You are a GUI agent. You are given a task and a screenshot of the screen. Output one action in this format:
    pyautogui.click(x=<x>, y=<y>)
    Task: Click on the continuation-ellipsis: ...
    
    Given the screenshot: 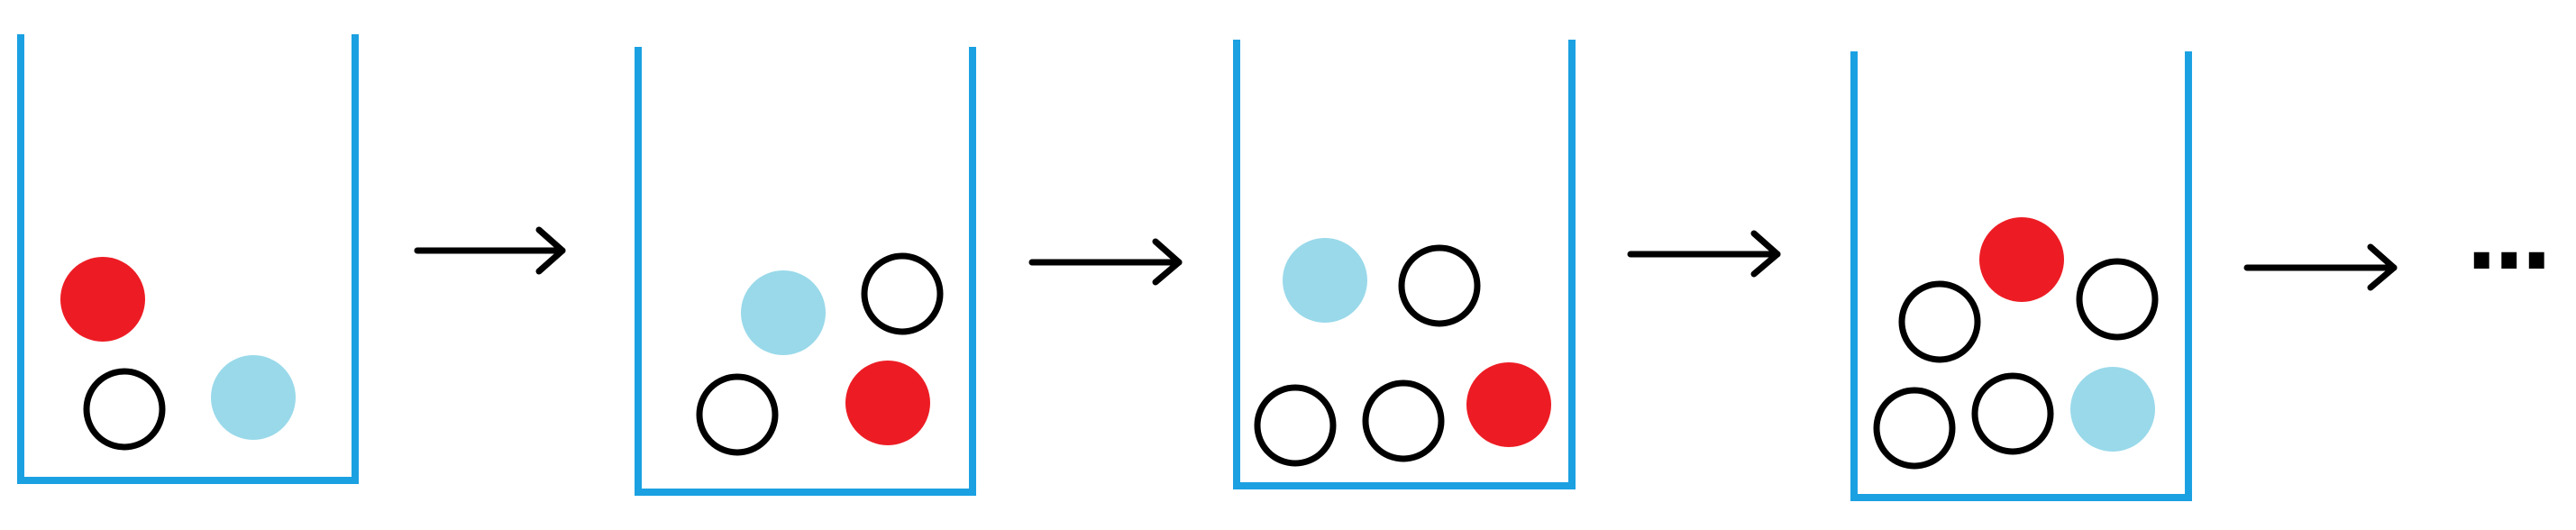 What is the action you would take?
    pyautogui.click(x=2509, y=238)
    